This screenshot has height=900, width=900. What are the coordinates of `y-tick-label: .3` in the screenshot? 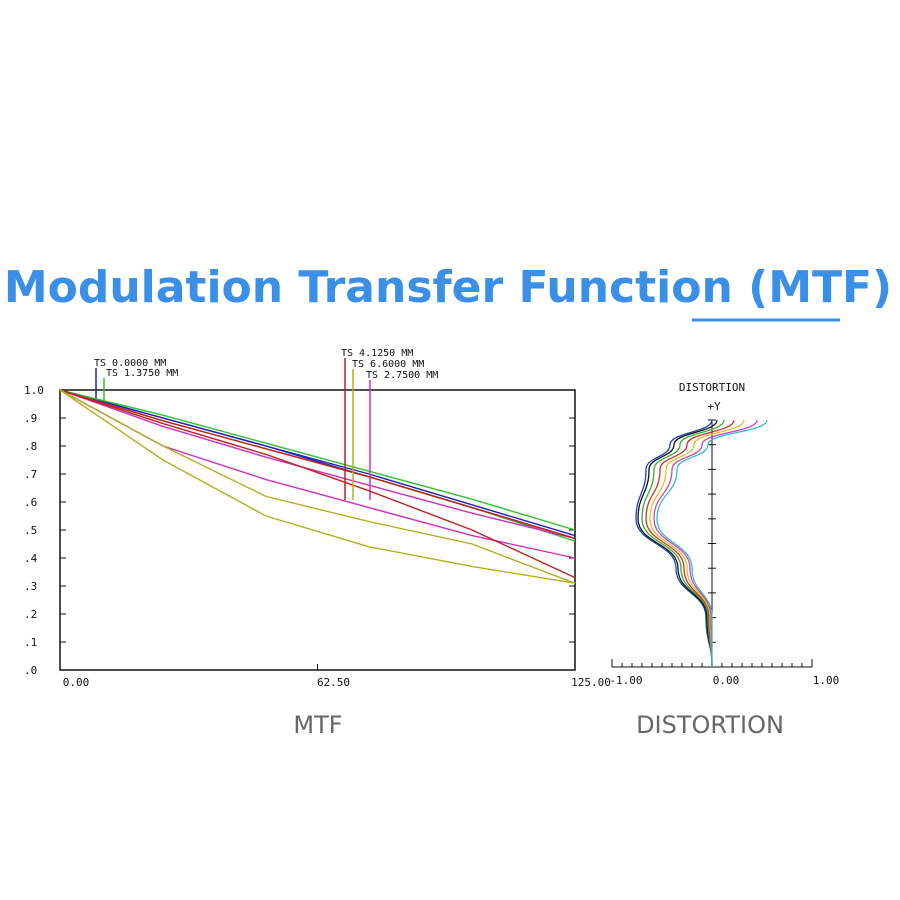 It's located at (30, 586).